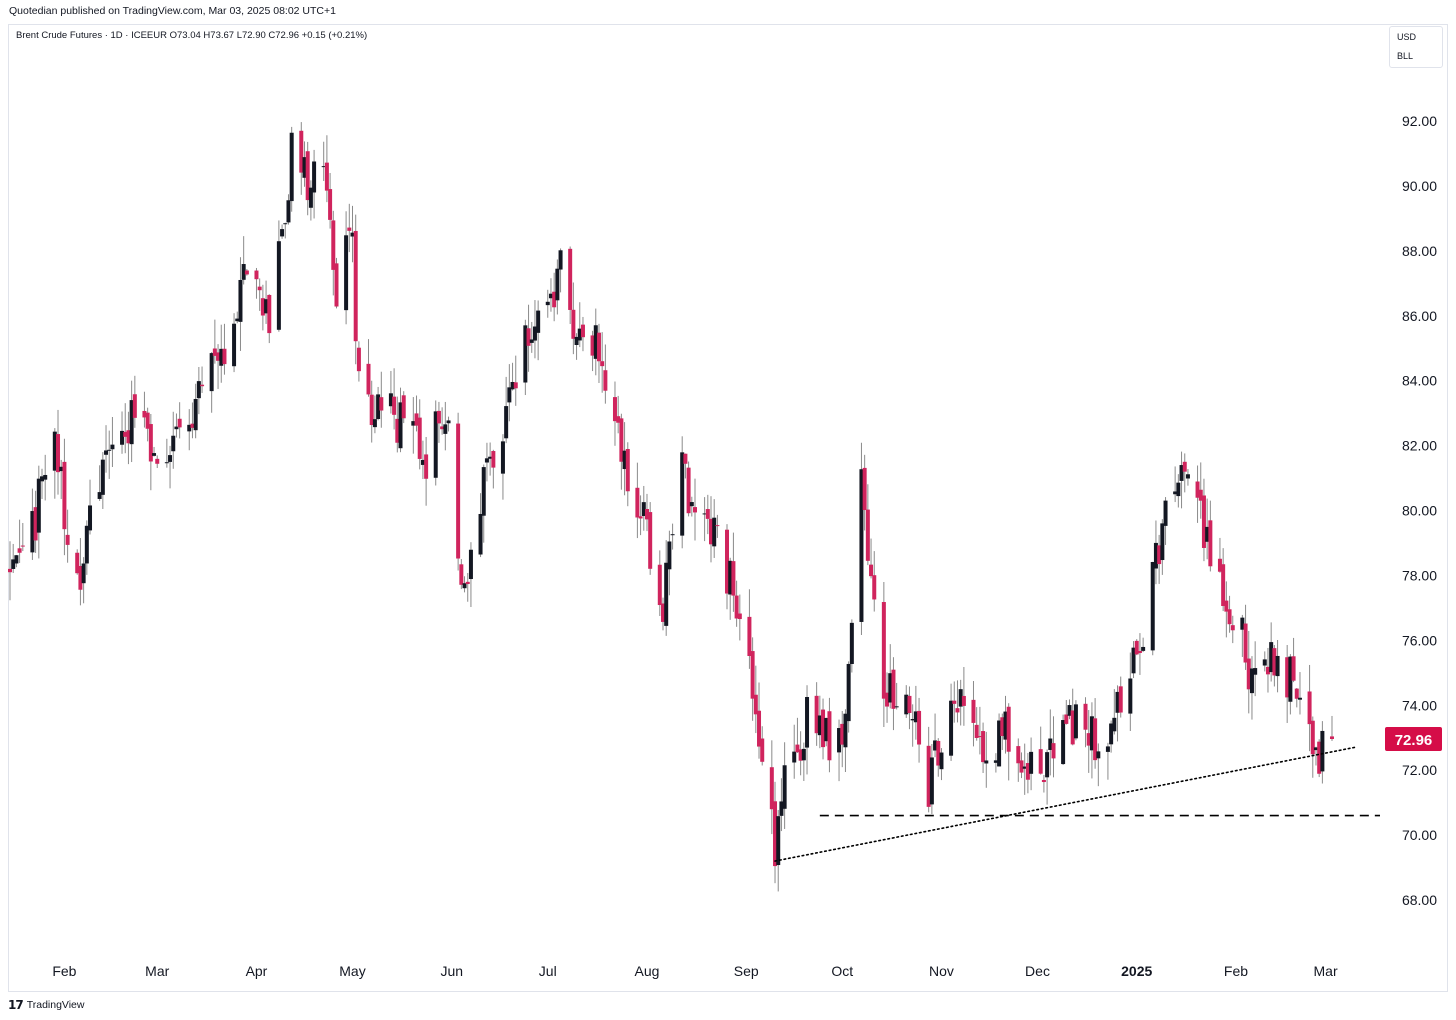 Image resolution: width=1456 pixels, height=1020 pixels. Describe the element at coordinates (352, 971) in the screenshot. I see `x-tick-label: May` at that location.